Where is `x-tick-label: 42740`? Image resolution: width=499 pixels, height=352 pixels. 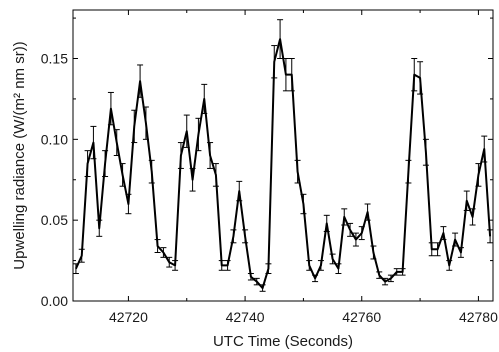
x-tick-label: 42740 is located at coordinates (245, 317).